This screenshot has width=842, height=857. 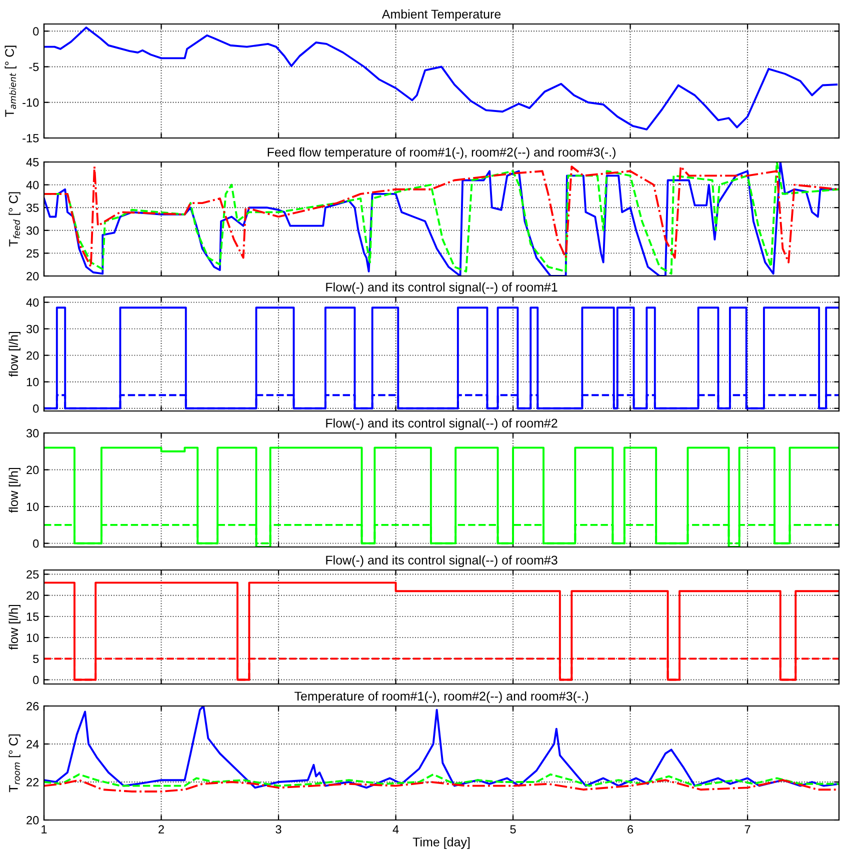 I want to click on y-tick-label: 5, so click(x=36, y=659).